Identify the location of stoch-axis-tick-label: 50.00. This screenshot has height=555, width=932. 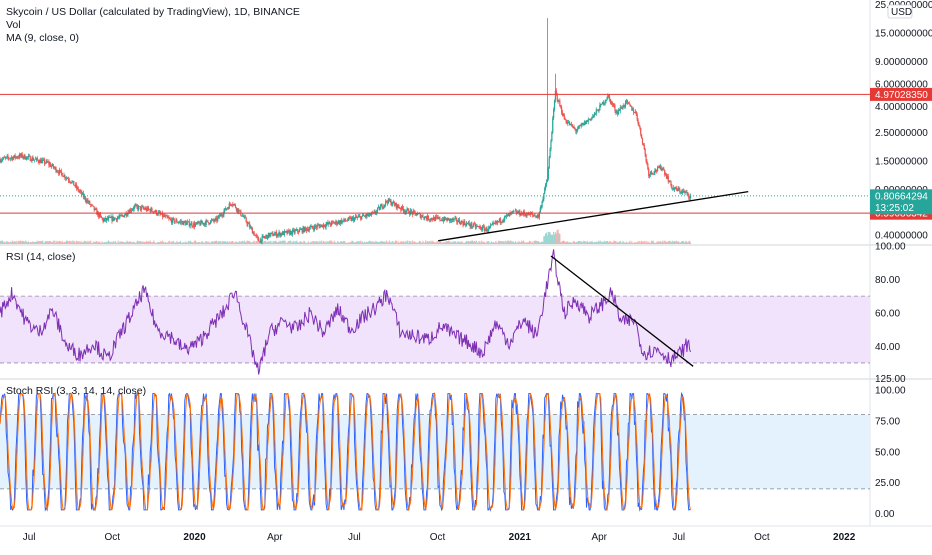
(887, 452).